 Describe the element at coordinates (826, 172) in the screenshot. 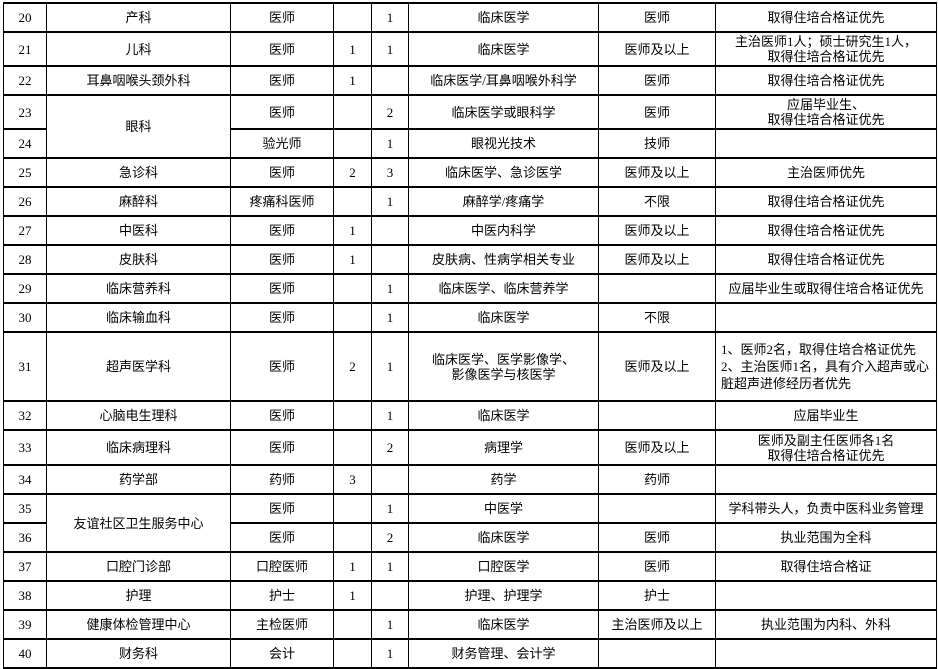

I see `cell-remark: 主治医师优先` at that location.